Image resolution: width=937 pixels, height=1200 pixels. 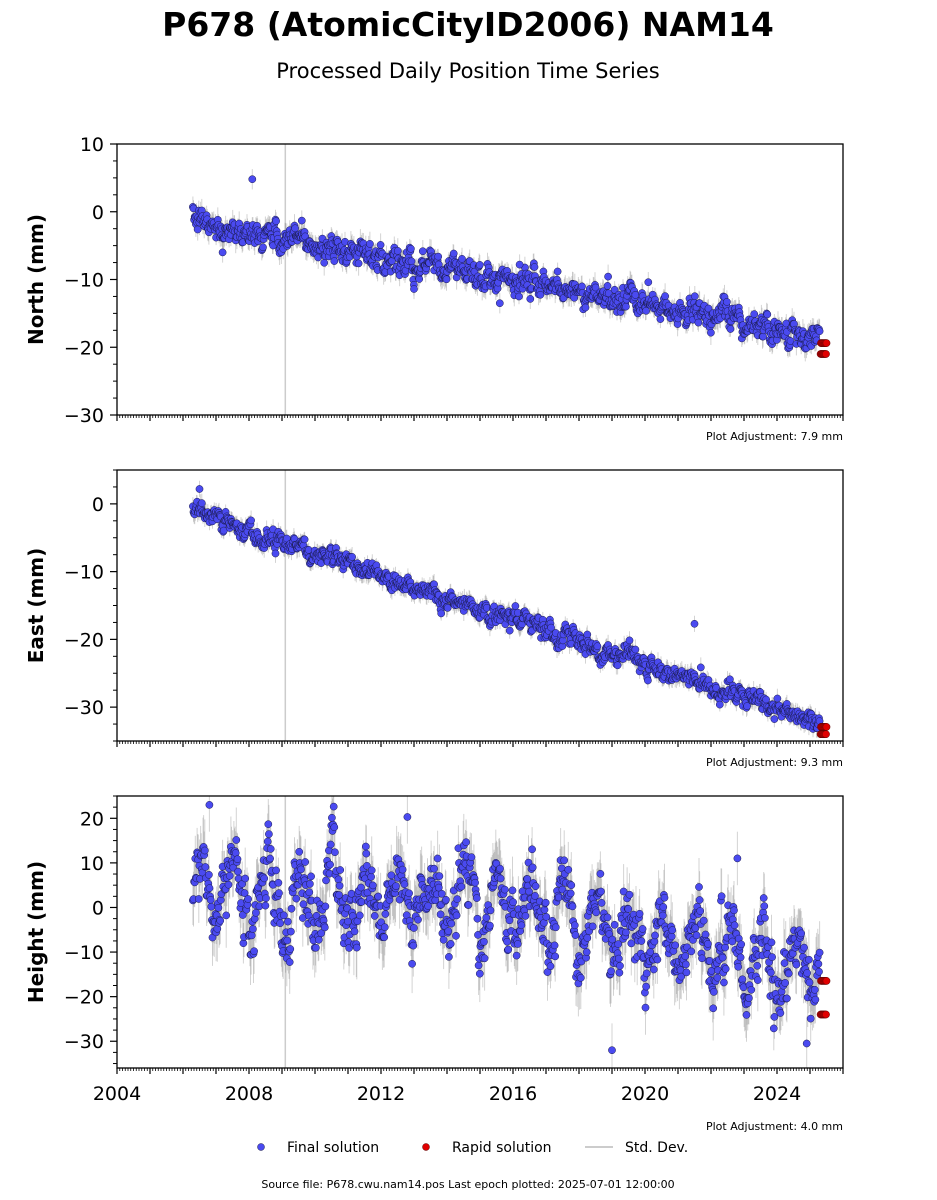 I want to click on y-axis-label: East (mm), so click(x=36, y=606).